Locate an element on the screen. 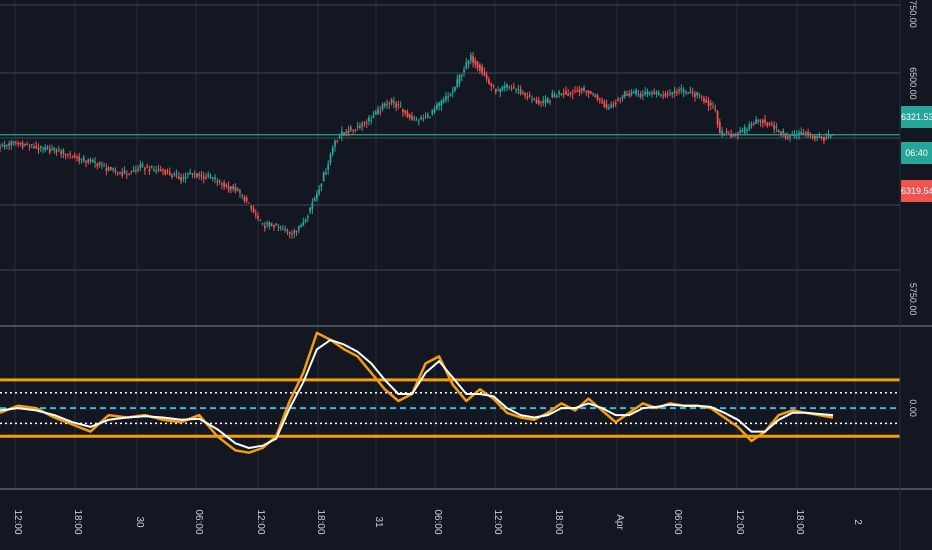  low-price-badge: 6319.54 is located at coordinates (916, 191).